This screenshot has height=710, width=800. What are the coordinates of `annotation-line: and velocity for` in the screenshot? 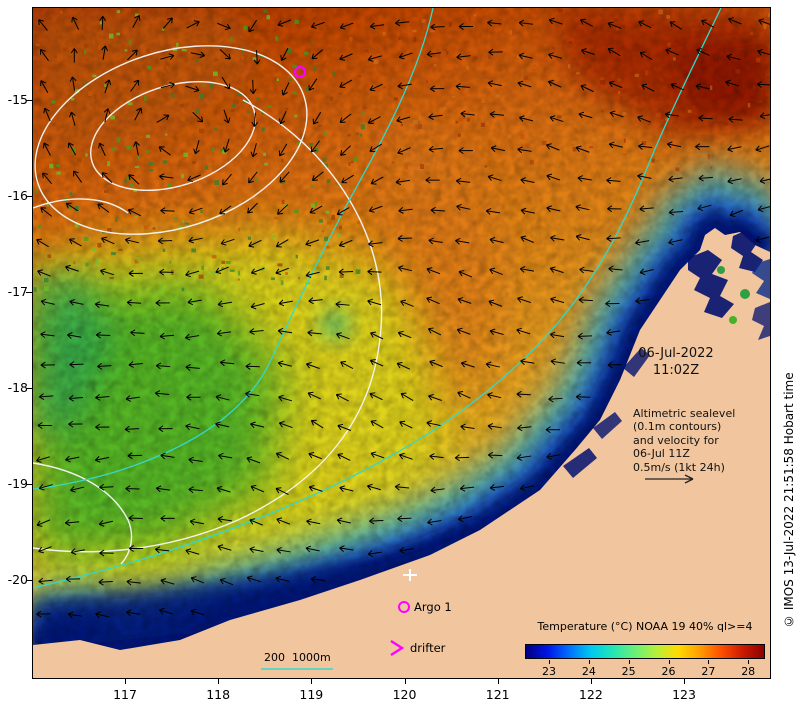 It's located at (676, 440).